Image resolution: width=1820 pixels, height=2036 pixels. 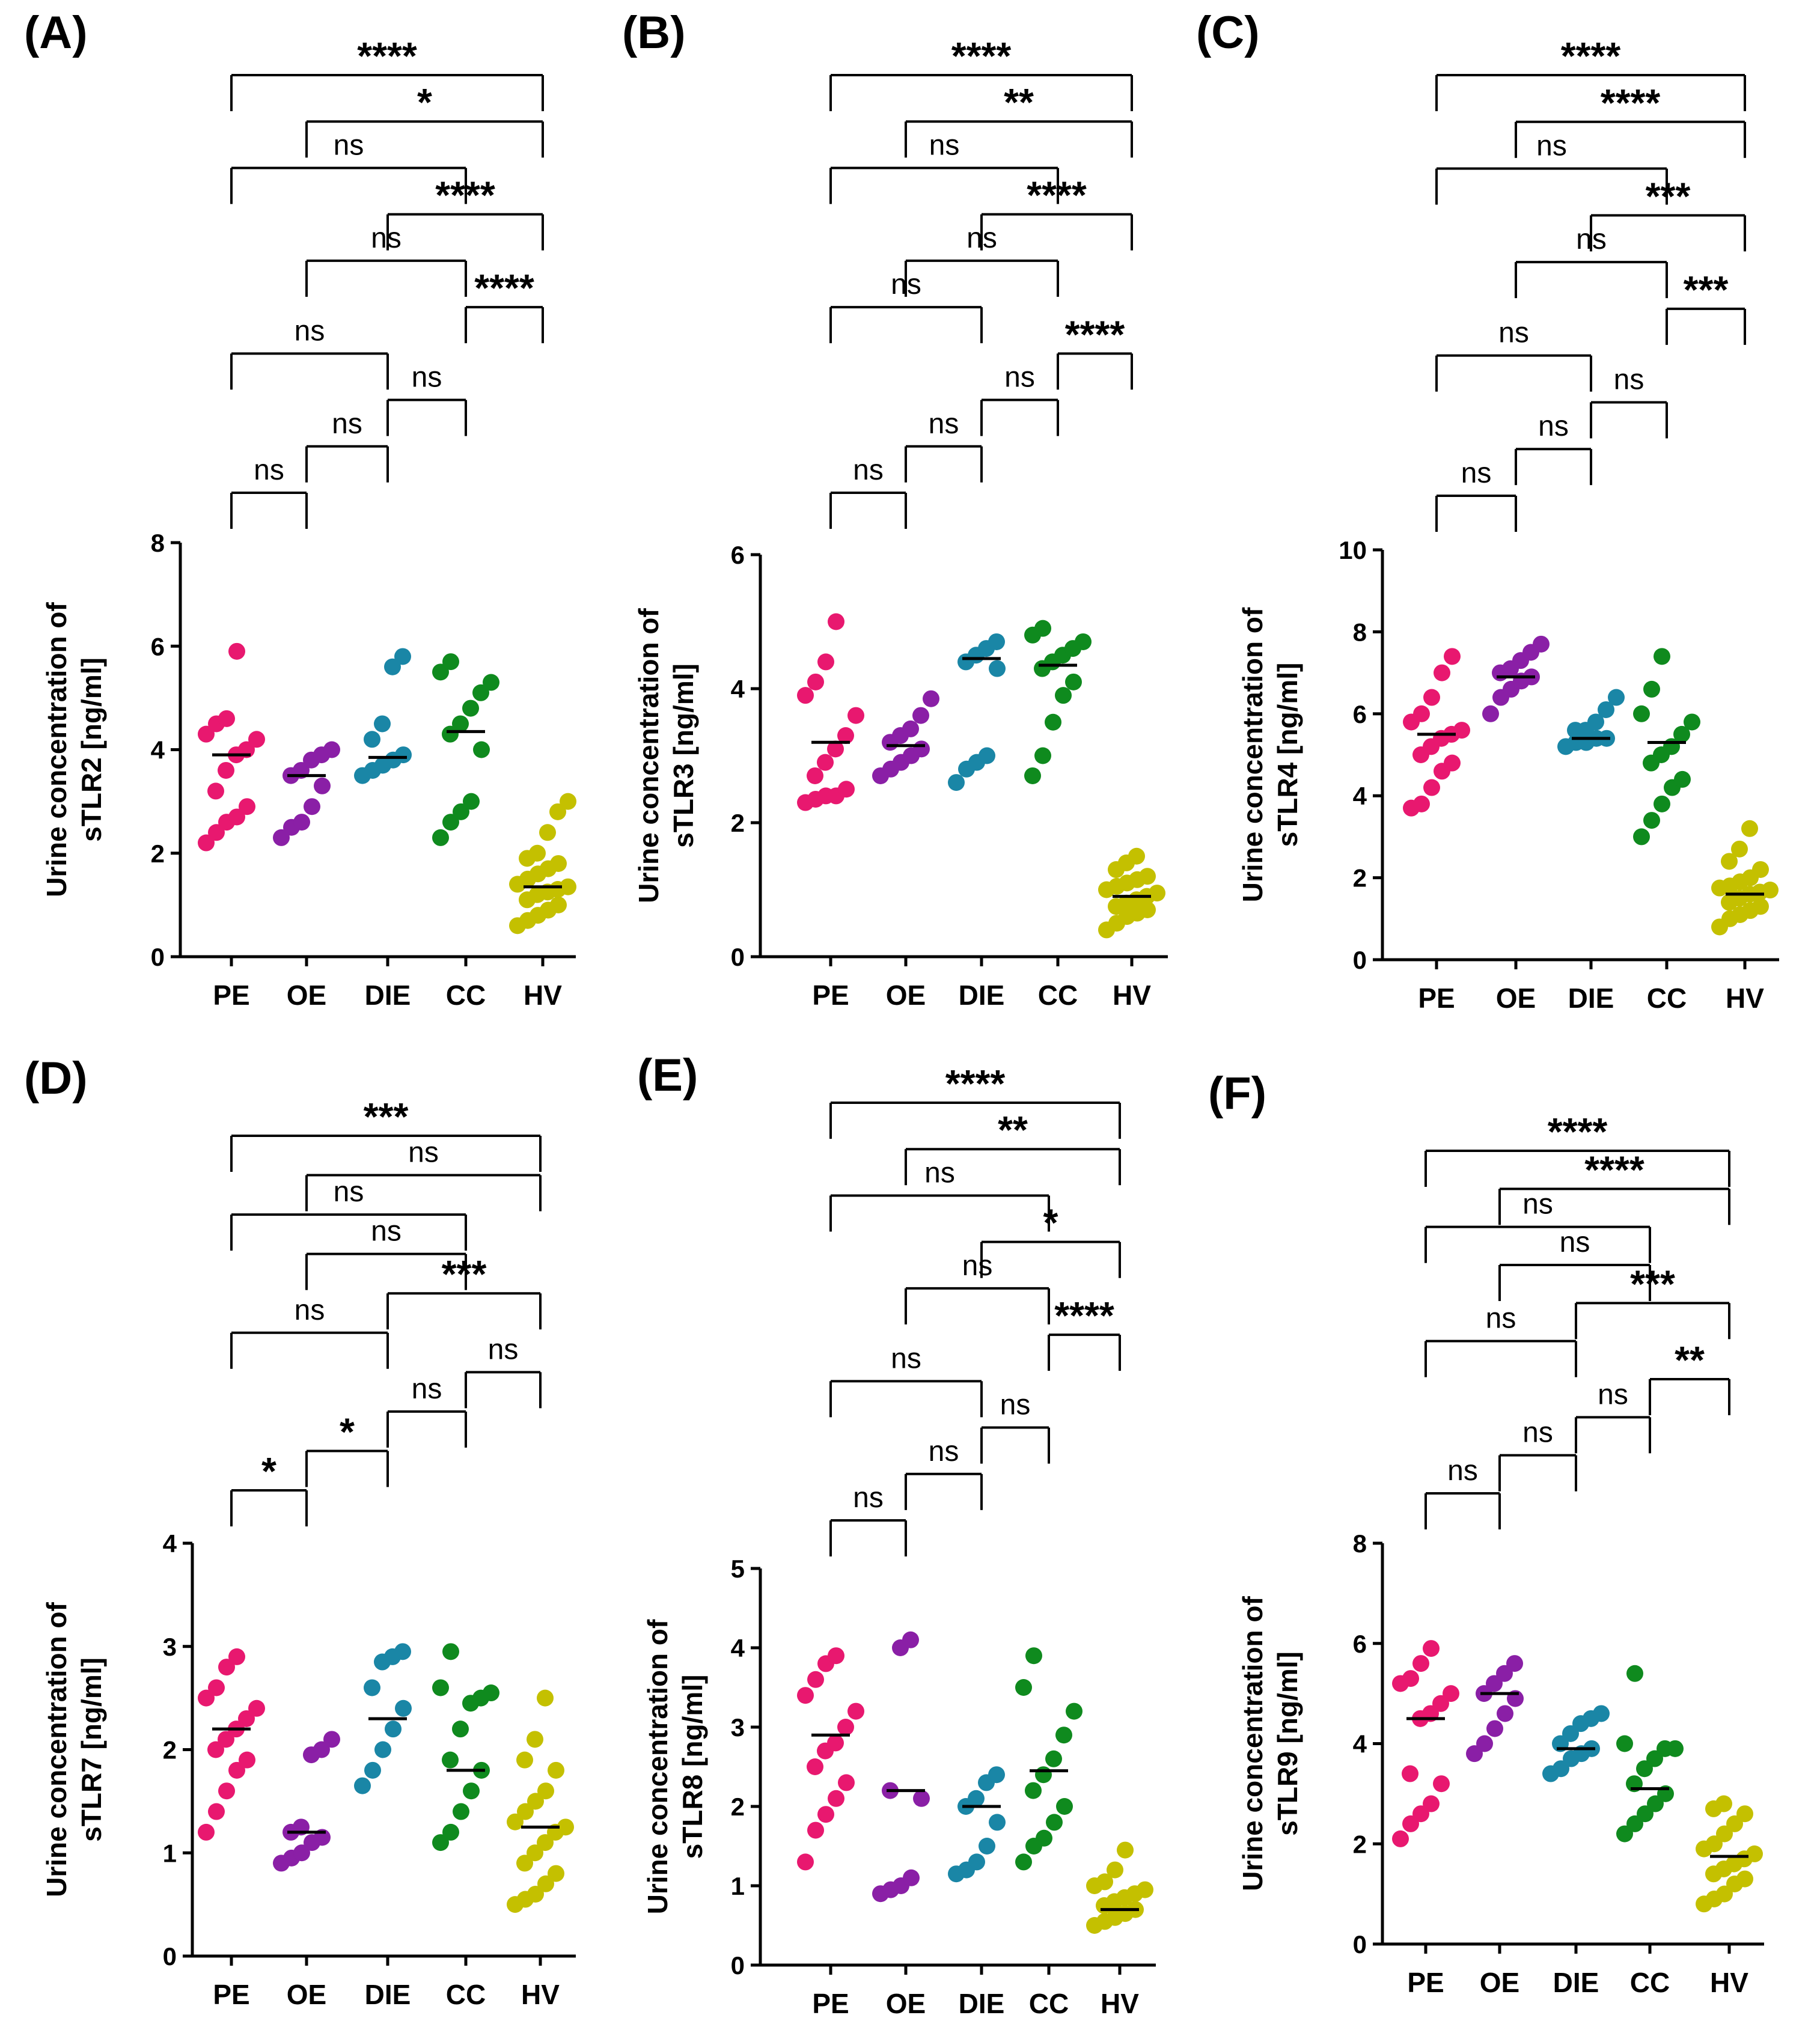 What do you see at coordinates (657, 1767) in the screenshot?
I see `y-axis-title-line1: Urine concentration of` at bounding box center [657, 1767].